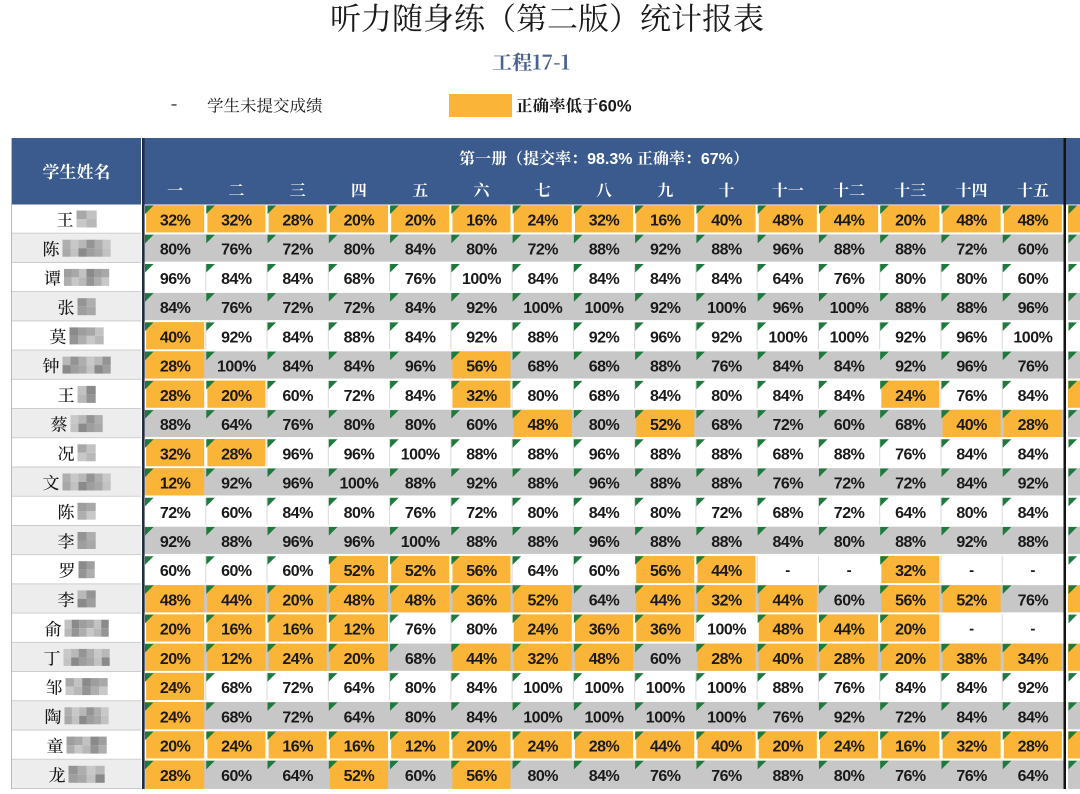  Describe the element at coordinates (297, 747) in the screenshot. I see `svg-text: 16%` at that location.